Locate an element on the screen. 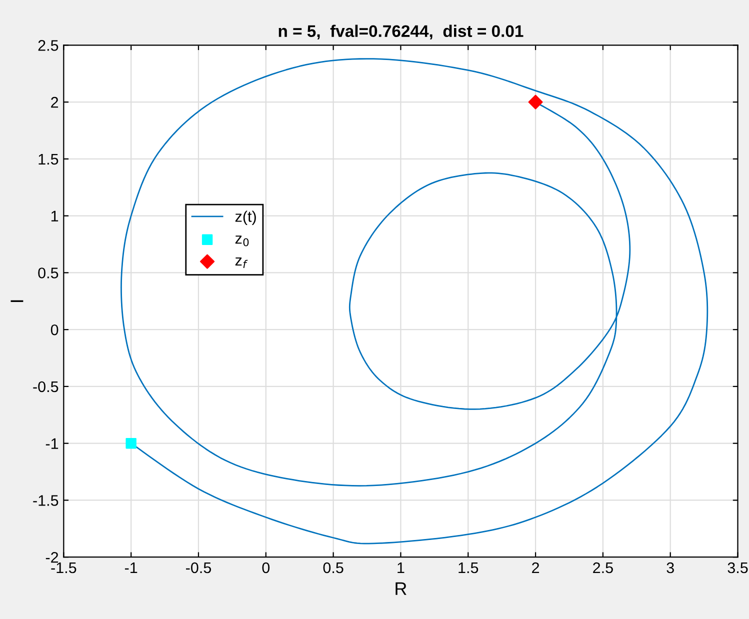 The width and height of the screenshot is (749, 619). chart-title: n = 5, fval=0.76244, dist = 0.01 is located at coordinates (401, 32).